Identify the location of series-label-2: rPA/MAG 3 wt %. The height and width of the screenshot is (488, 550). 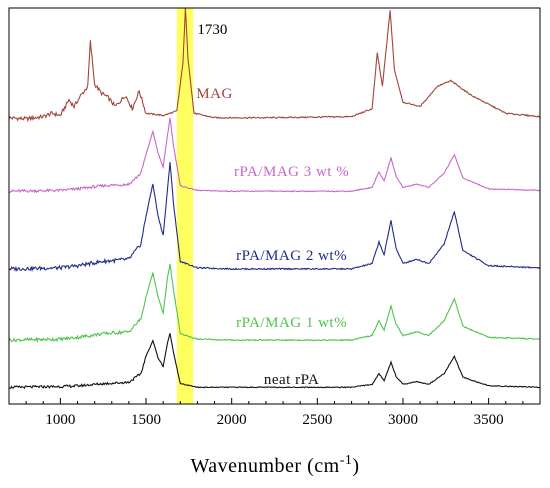
(291, 172).